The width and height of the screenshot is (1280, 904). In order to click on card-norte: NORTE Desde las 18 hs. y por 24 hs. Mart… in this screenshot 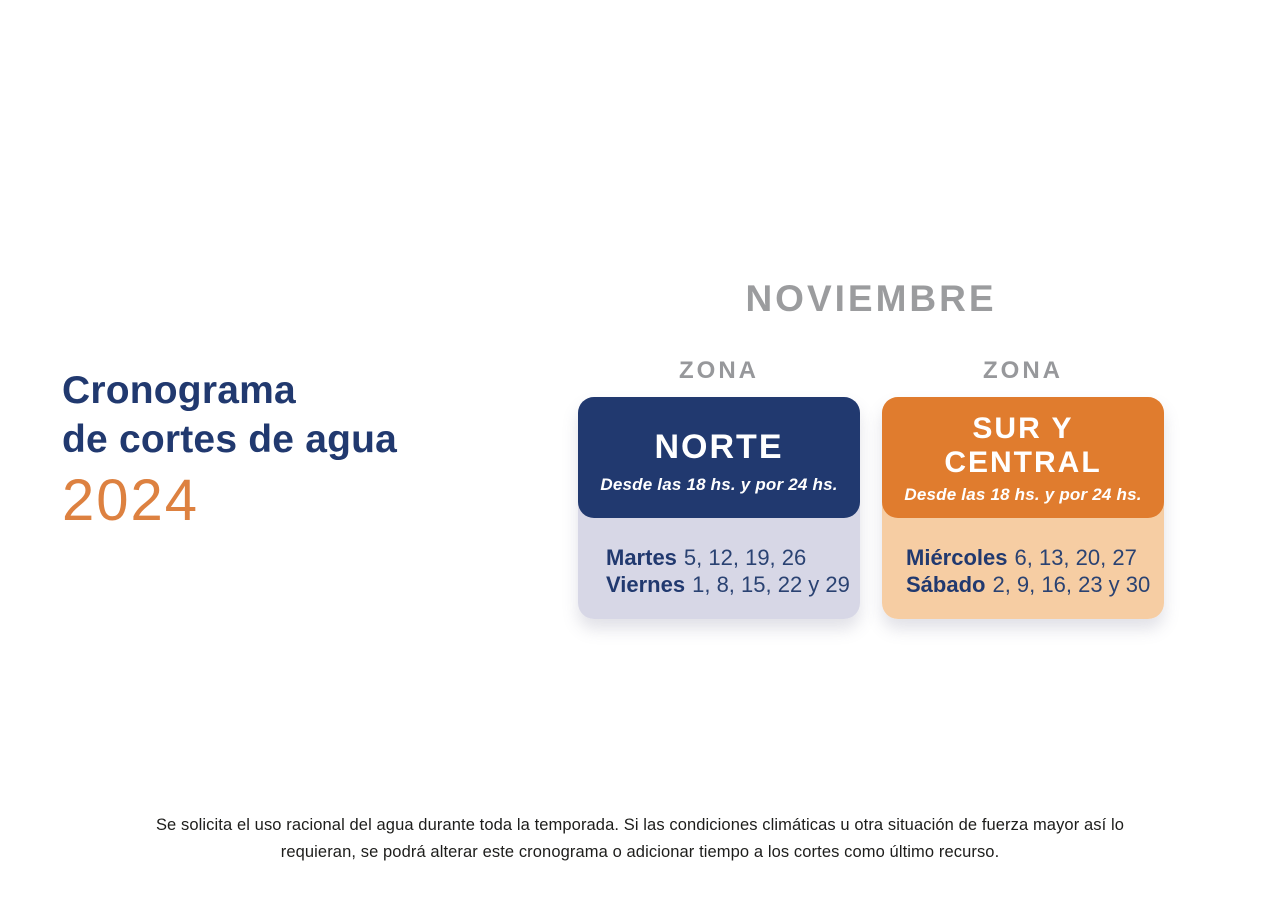, I will do `click(719, 508)`.